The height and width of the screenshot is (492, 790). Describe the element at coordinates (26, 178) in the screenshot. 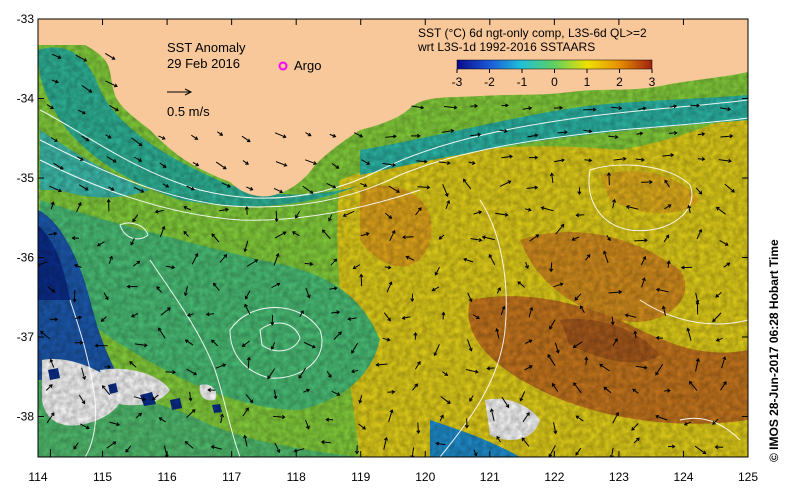

I see `lat-tick-label: -35` at that location.